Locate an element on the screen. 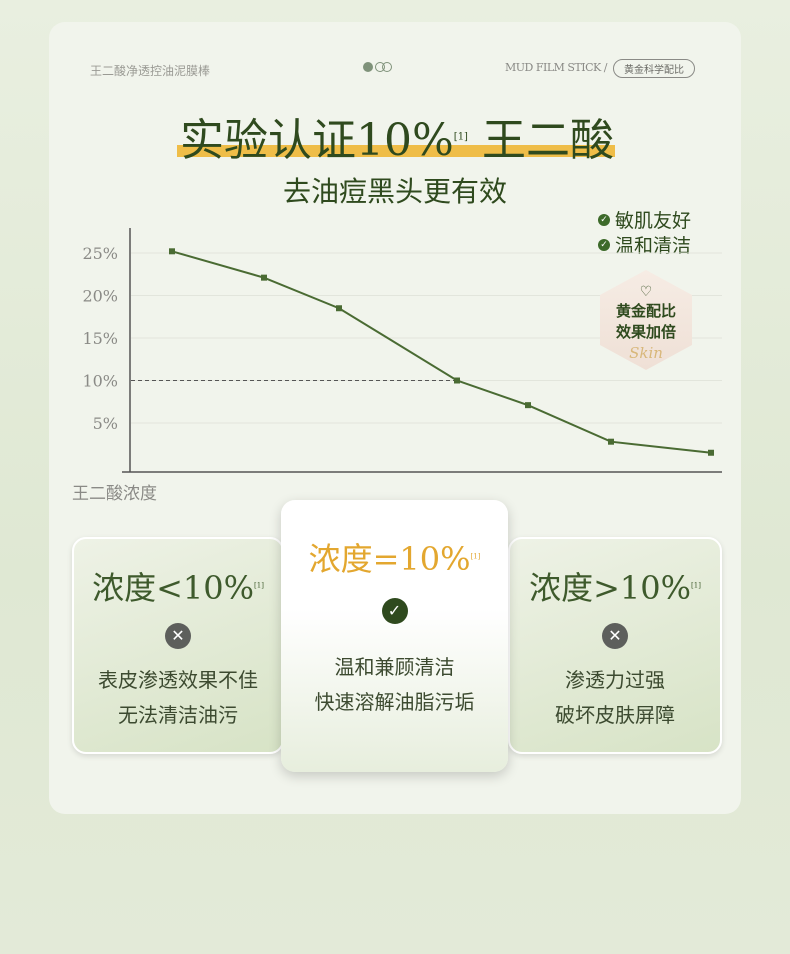  subtitle: 去油痘黑头更有效 is located at coordinates (394, 191).